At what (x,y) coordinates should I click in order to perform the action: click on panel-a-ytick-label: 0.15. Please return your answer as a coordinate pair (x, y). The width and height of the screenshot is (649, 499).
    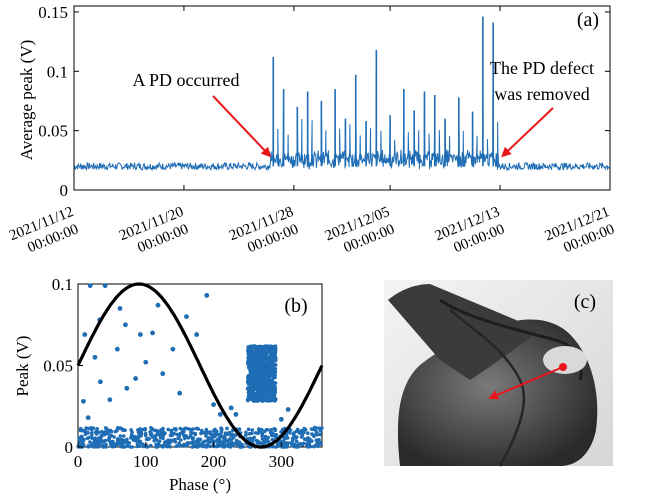
    Looking at the image, I should click on (53, 12).